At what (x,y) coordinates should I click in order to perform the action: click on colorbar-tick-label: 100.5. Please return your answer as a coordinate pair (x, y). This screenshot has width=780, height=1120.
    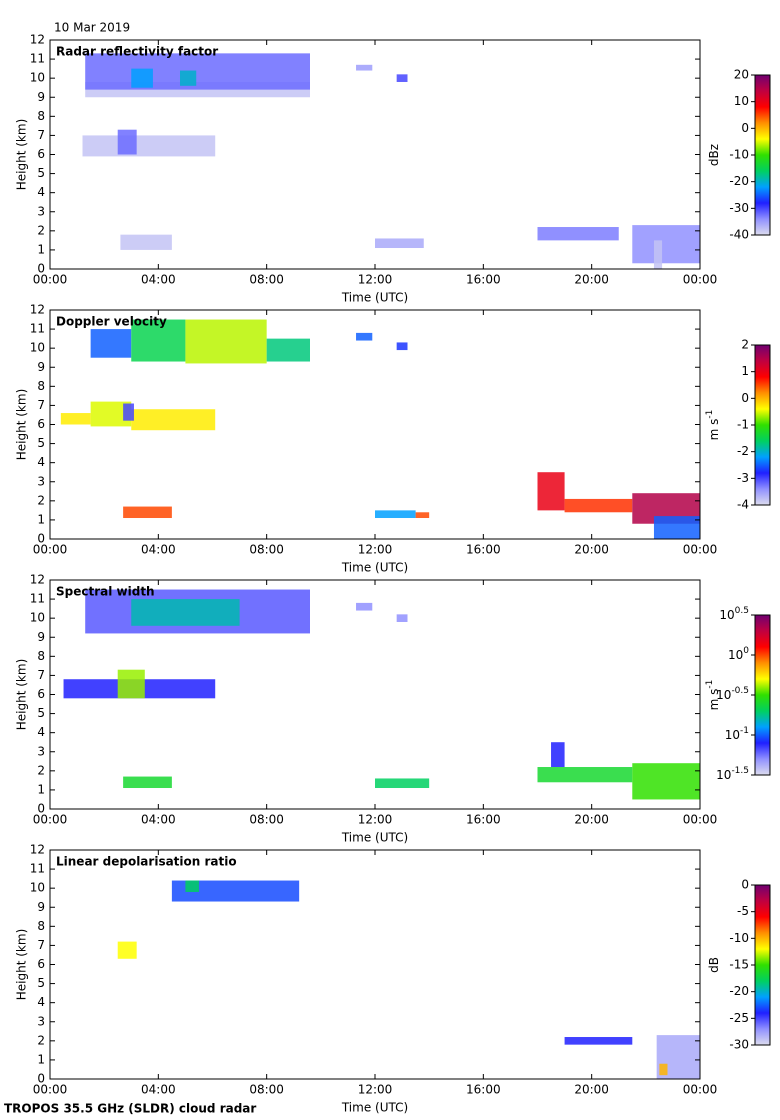
    Looking at the image, I should click on (734, 614).